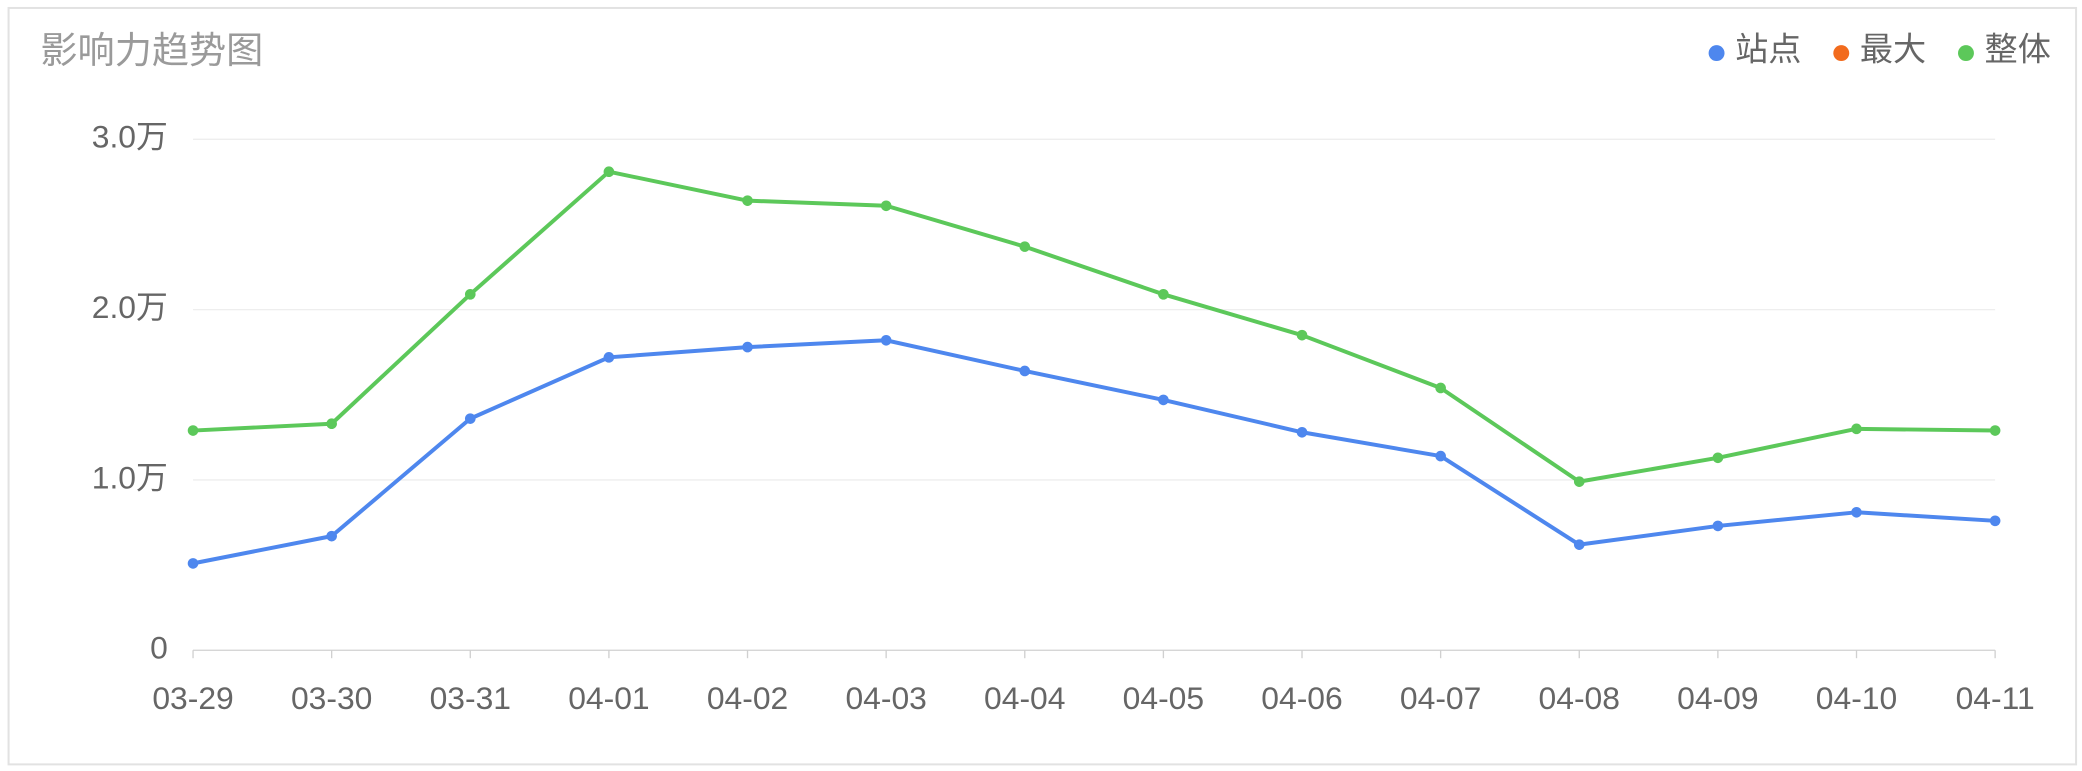 The image size is (2082, 771). What do you see at coordinates (885, 698) in the screenshot?
I see `x-tick-label: 04-03` at bounding box center [885, 698].